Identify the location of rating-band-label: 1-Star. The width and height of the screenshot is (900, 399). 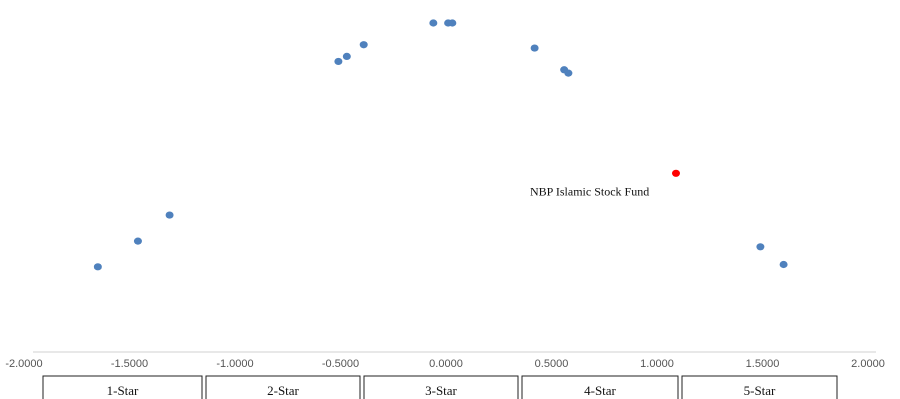
(123, 390).